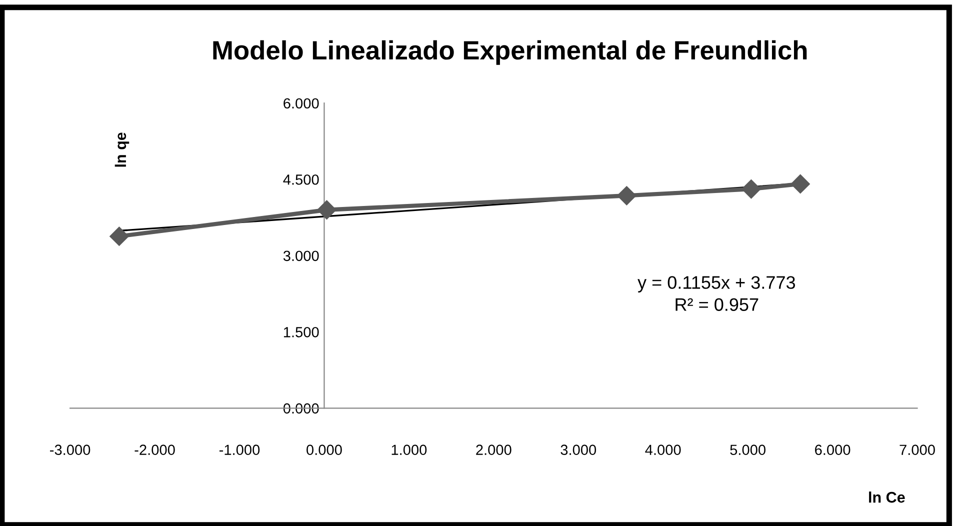 The width and height of the screenshot is (953, 526). I want to click on x-tick-label: 6.000, so click(832, 449).